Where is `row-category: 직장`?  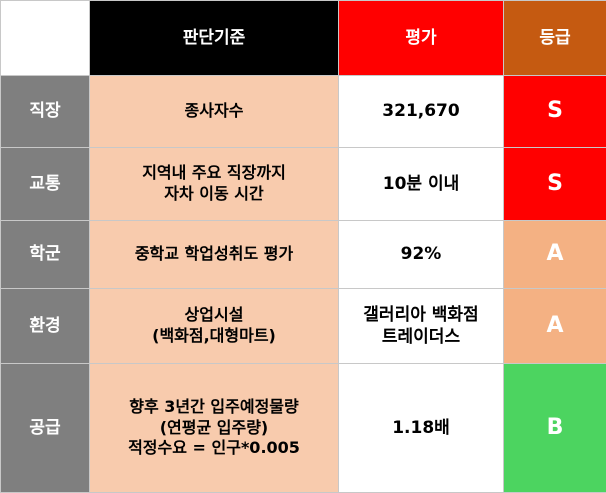
row-category: 직장 is located at coordinates (45, 112).